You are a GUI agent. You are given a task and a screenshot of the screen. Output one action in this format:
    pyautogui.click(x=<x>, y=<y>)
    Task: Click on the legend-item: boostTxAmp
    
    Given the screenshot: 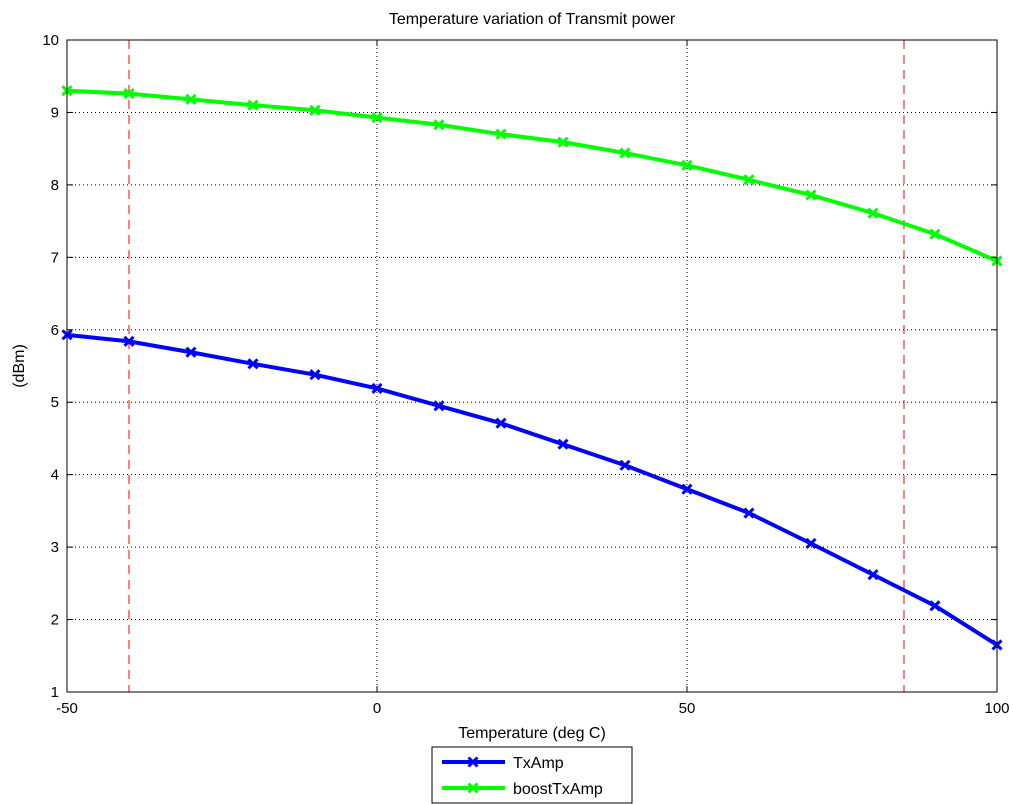 What is the action you would take?
    pyautogui.click(x=522, y=789)
    